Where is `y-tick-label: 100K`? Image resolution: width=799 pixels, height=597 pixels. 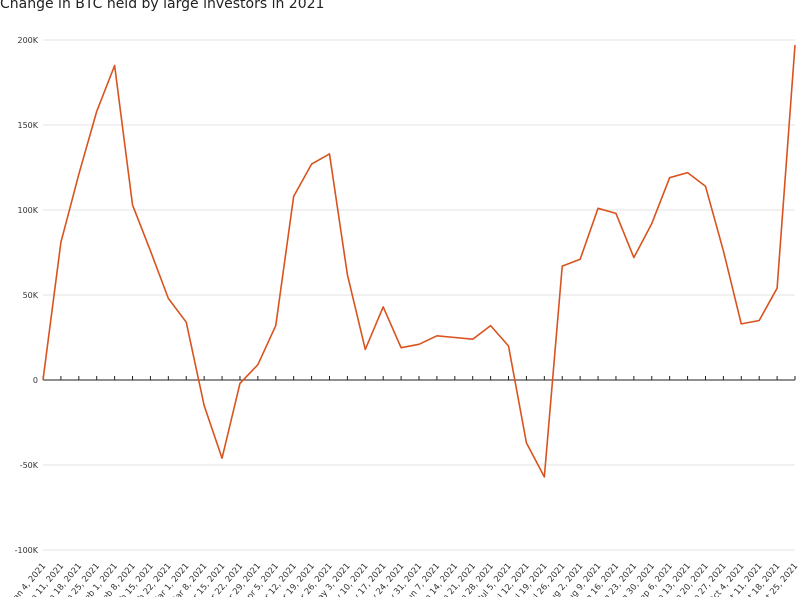 y-tick-label: 100K is located at coordinates (27, 210).